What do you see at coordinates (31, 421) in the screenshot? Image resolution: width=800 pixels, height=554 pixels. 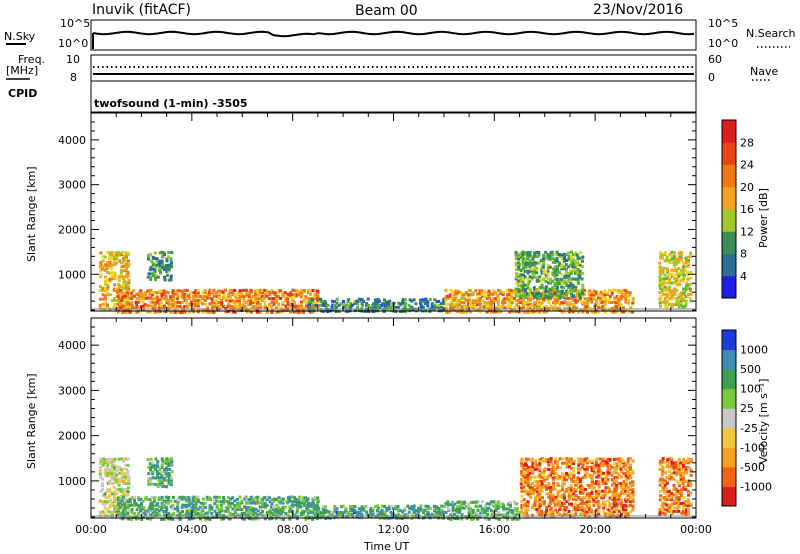 I see `velocity-ylabel: Slant Range [km]` at bounding box center [31, 421].